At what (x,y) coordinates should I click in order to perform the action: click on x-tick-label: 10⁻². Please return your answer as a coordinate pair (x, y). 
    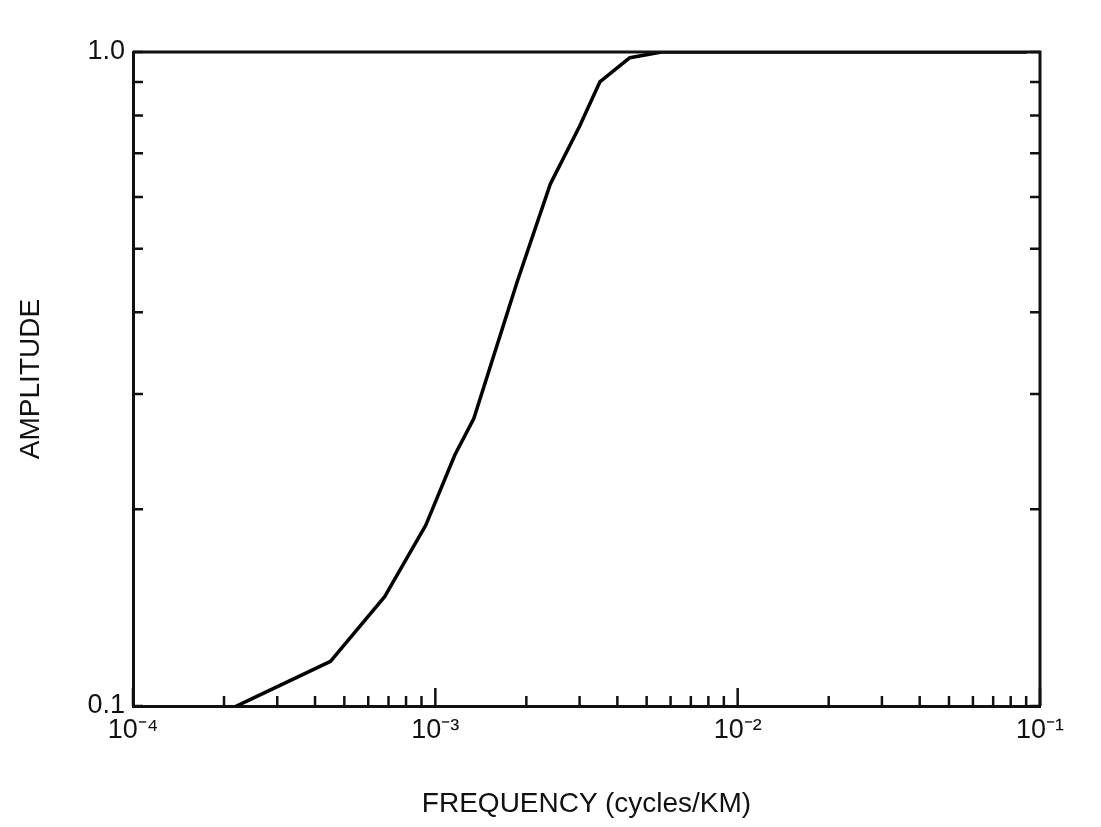
    Looking at the image, I should click on (737, 728).